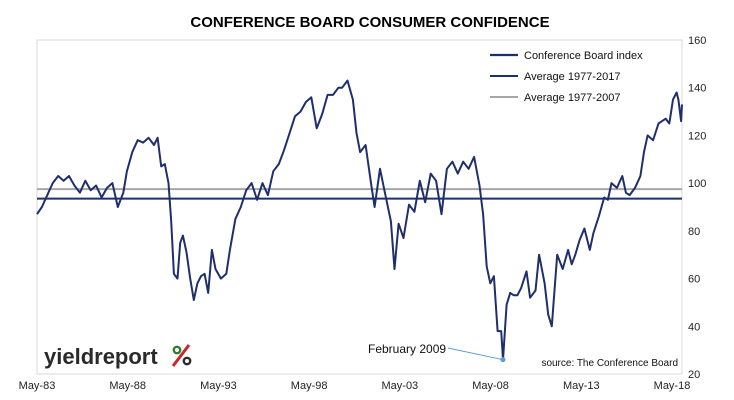 This screenshot has height=400, width=734. I want to click on annotation-february-2009: February 2009, so click(437, 352).